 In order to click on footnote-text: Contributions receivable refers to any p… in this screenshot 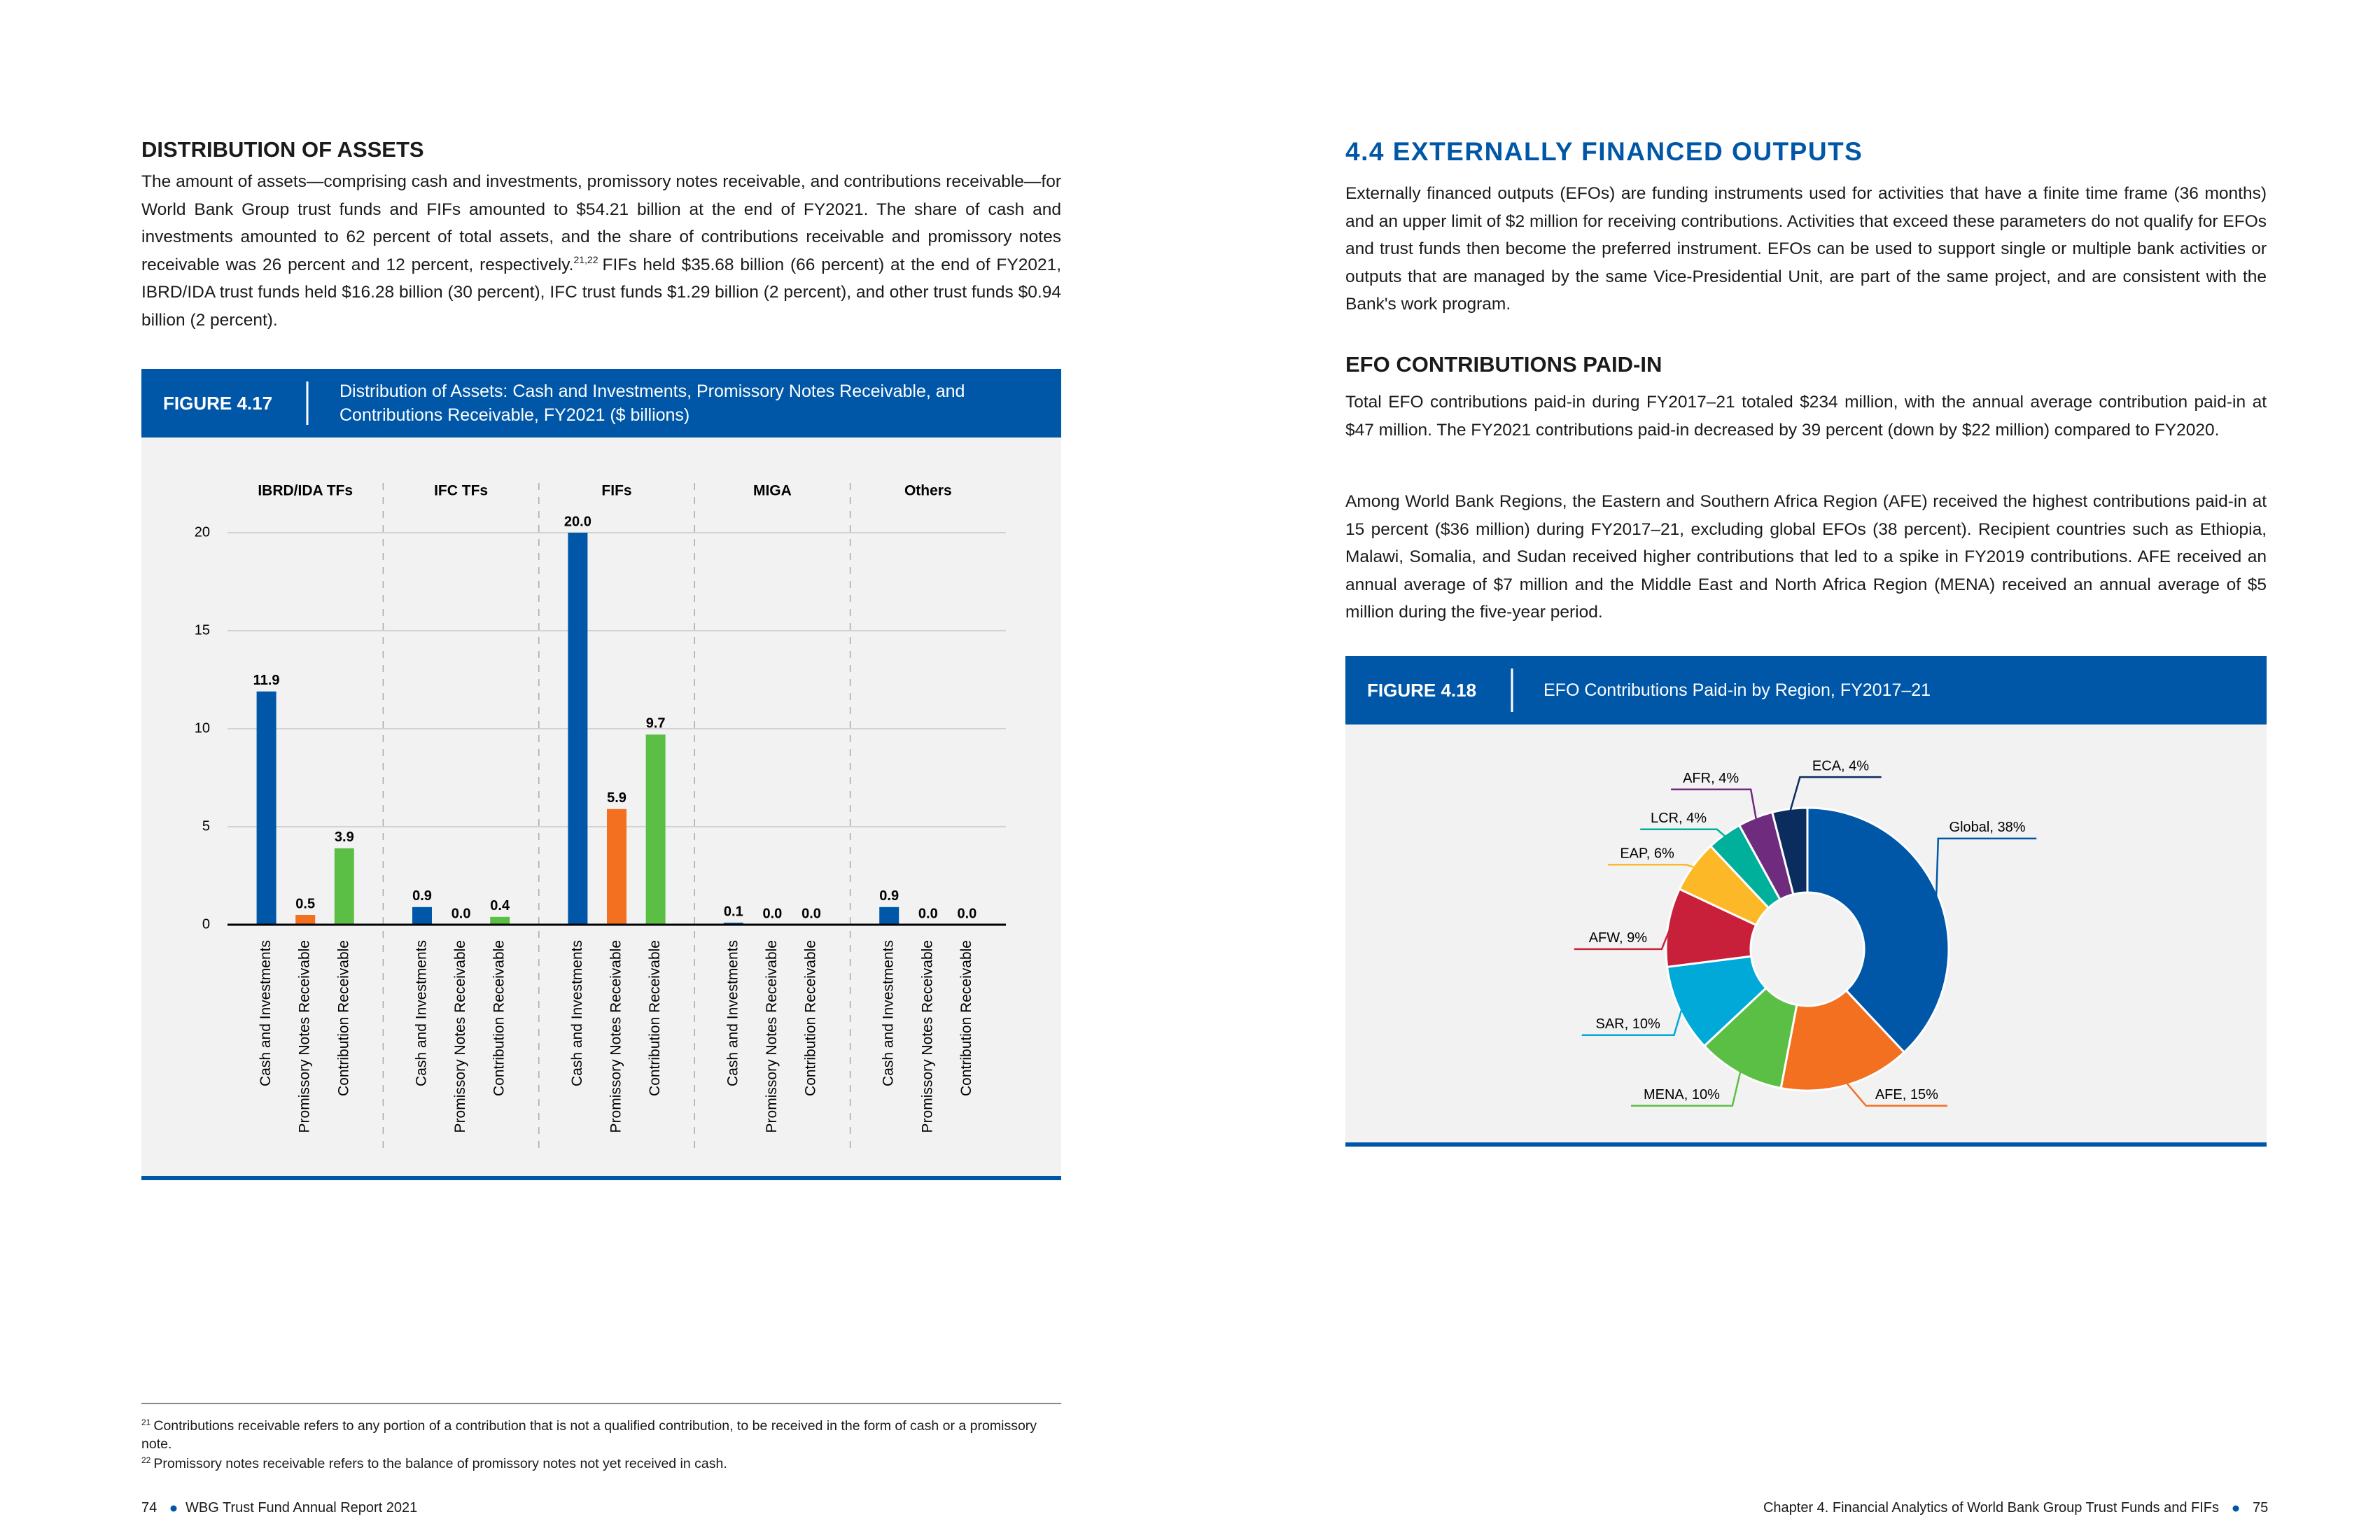, I will do `click(589, 1435)`.